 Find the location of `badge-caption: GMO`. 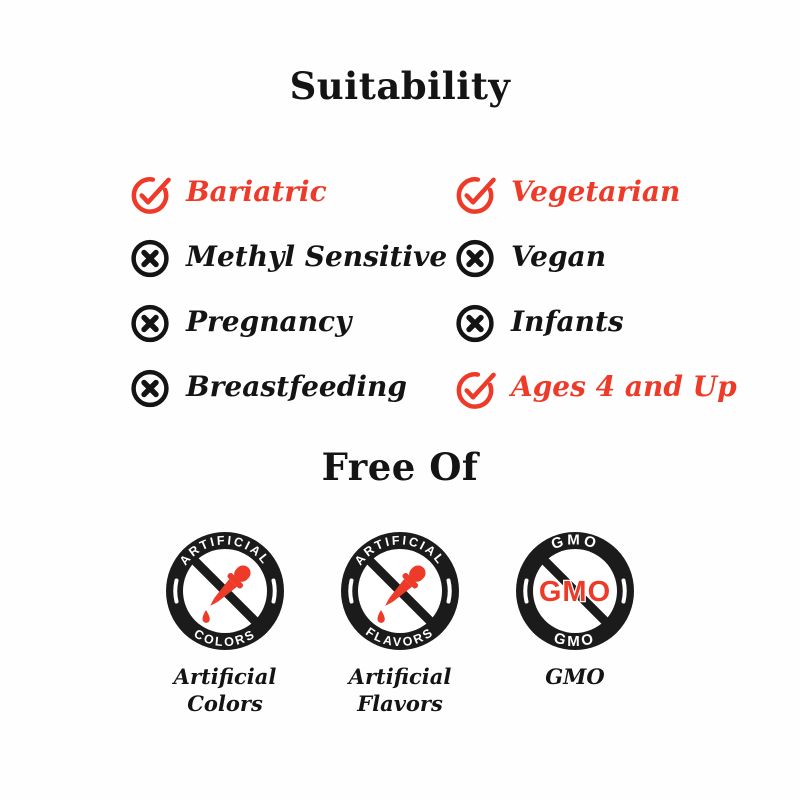

badge-caption: GMO is located at coordinates (574, 677).